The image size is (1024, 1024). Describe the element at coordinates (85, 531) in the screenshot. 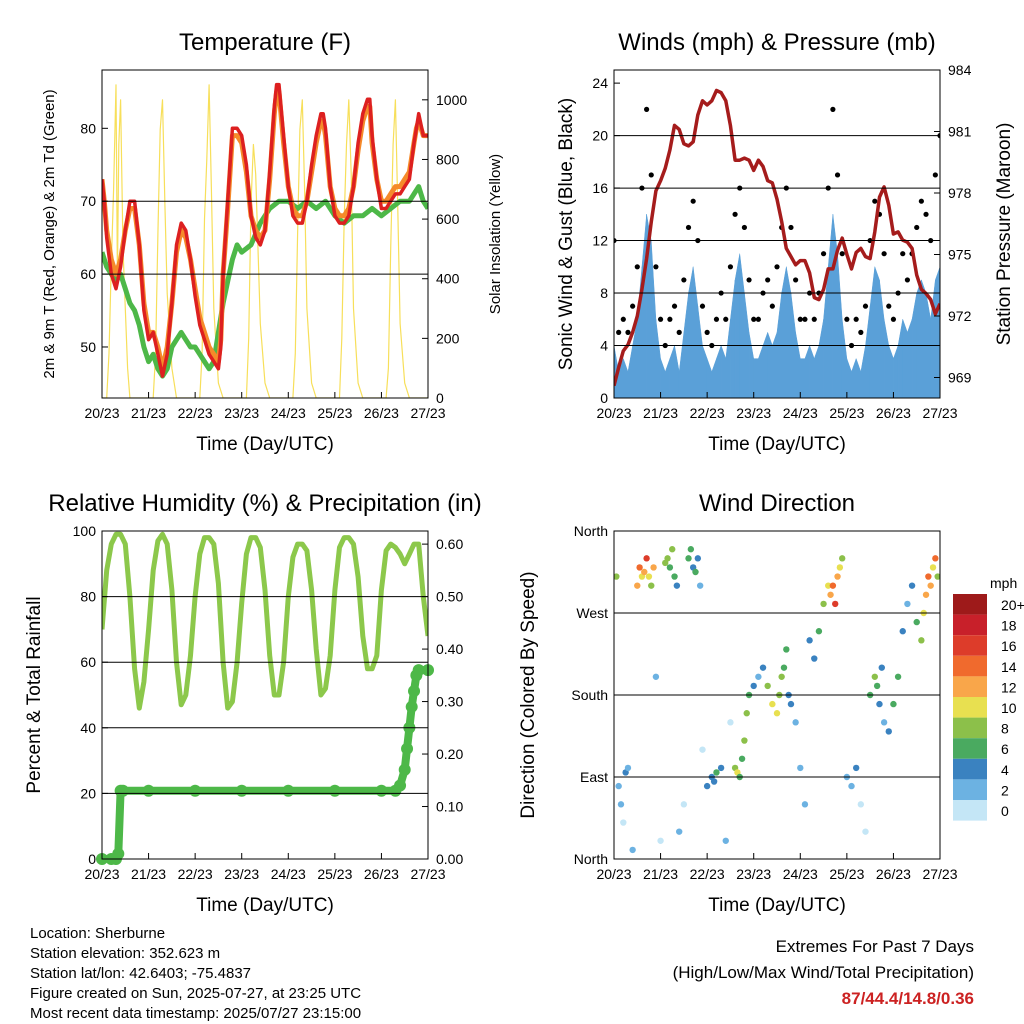

I see `humidity-y-tick-label: 100` at that location.